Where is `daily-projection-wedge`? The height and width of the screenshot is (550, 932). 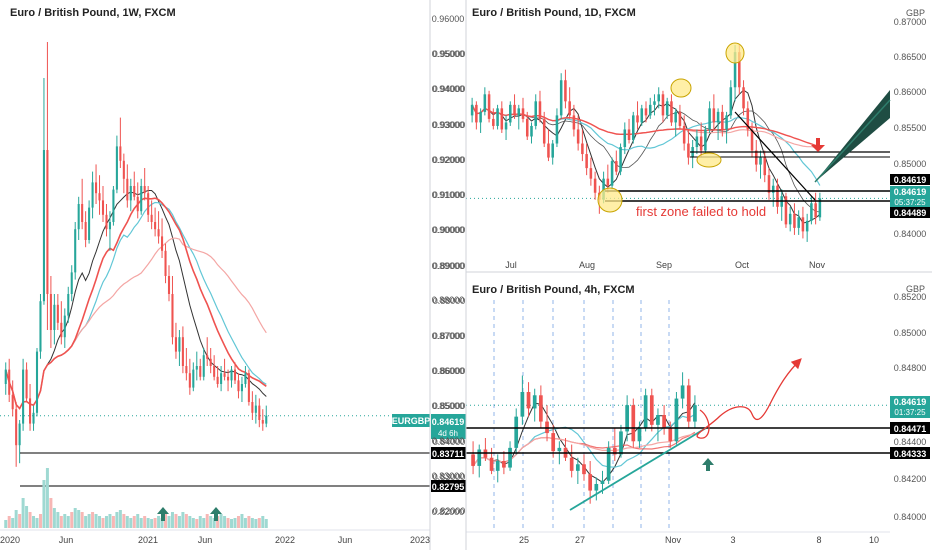
daily-projection-wedge is located at coordinates (852, 136).